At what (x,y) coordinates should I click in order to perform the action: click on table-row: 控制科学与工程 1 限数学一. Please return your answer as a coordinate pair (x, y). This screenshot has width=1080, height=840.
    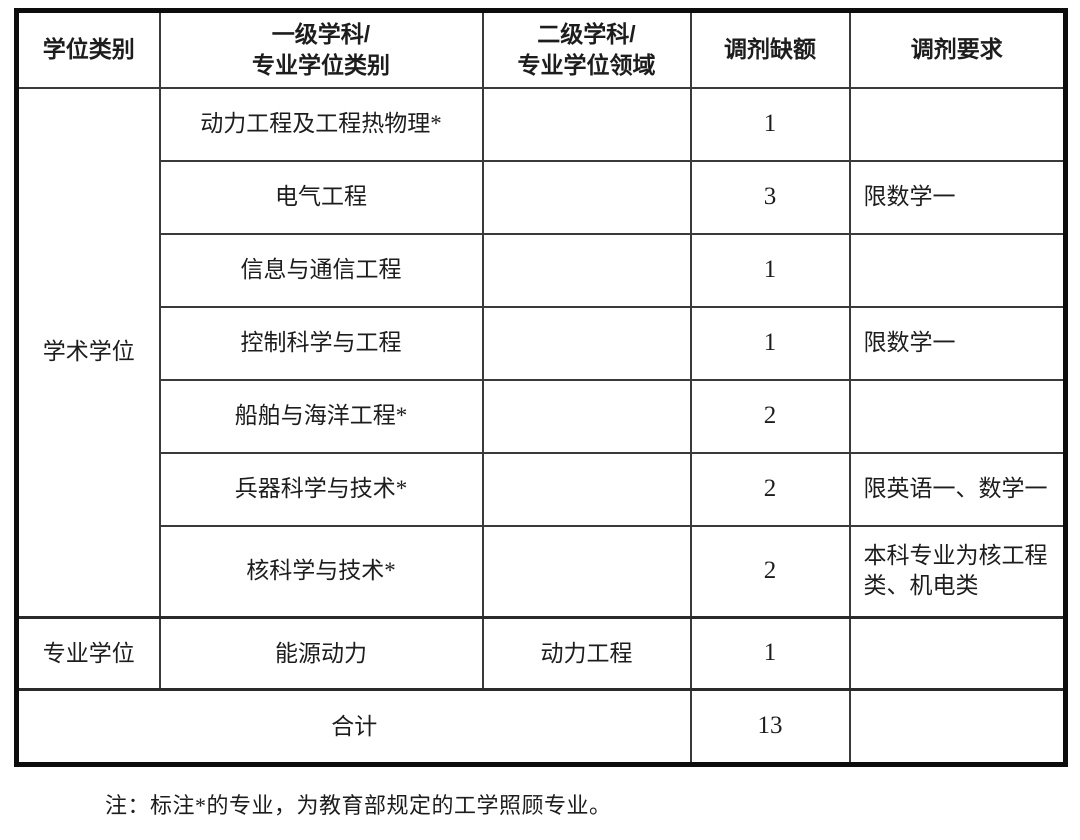
    Looking at the image, I should click on (542, 343).